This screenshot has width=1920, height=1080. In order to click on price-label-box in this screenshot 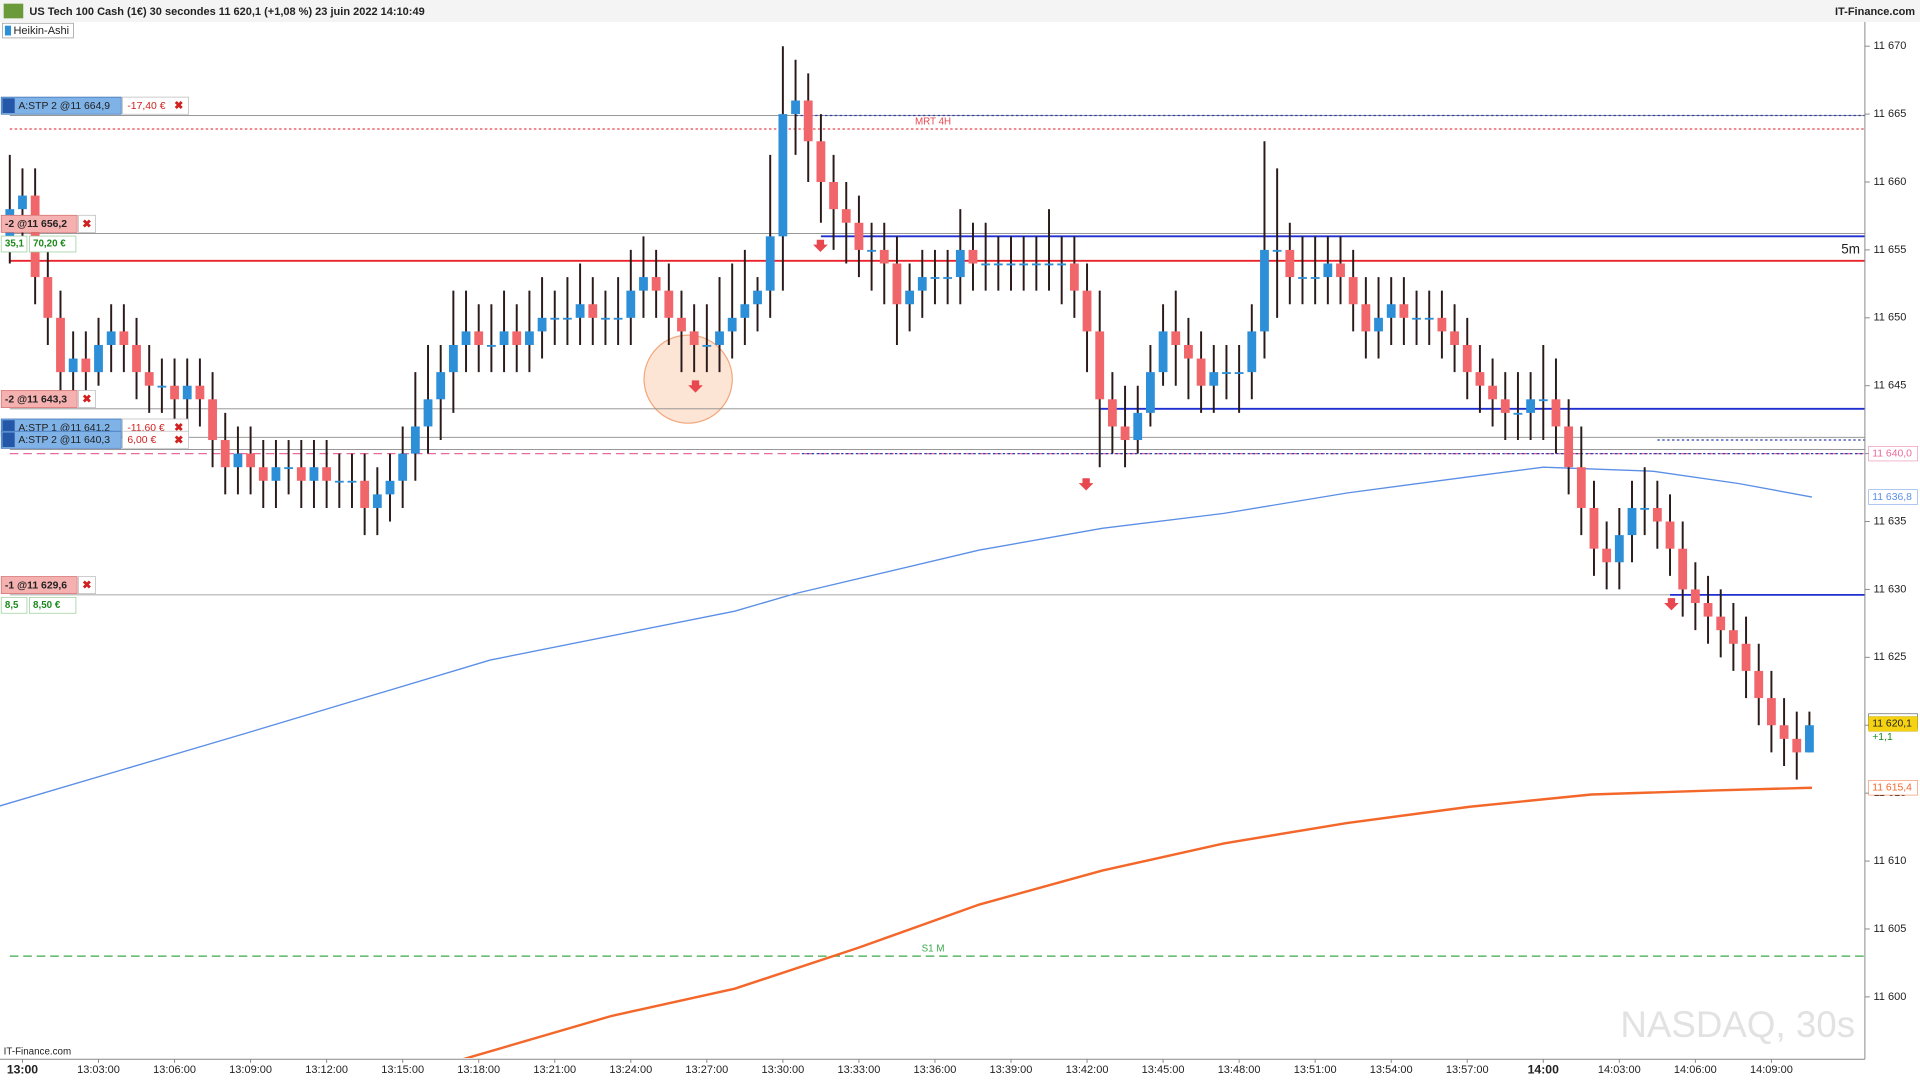, I will do `click(1893, 454)`.